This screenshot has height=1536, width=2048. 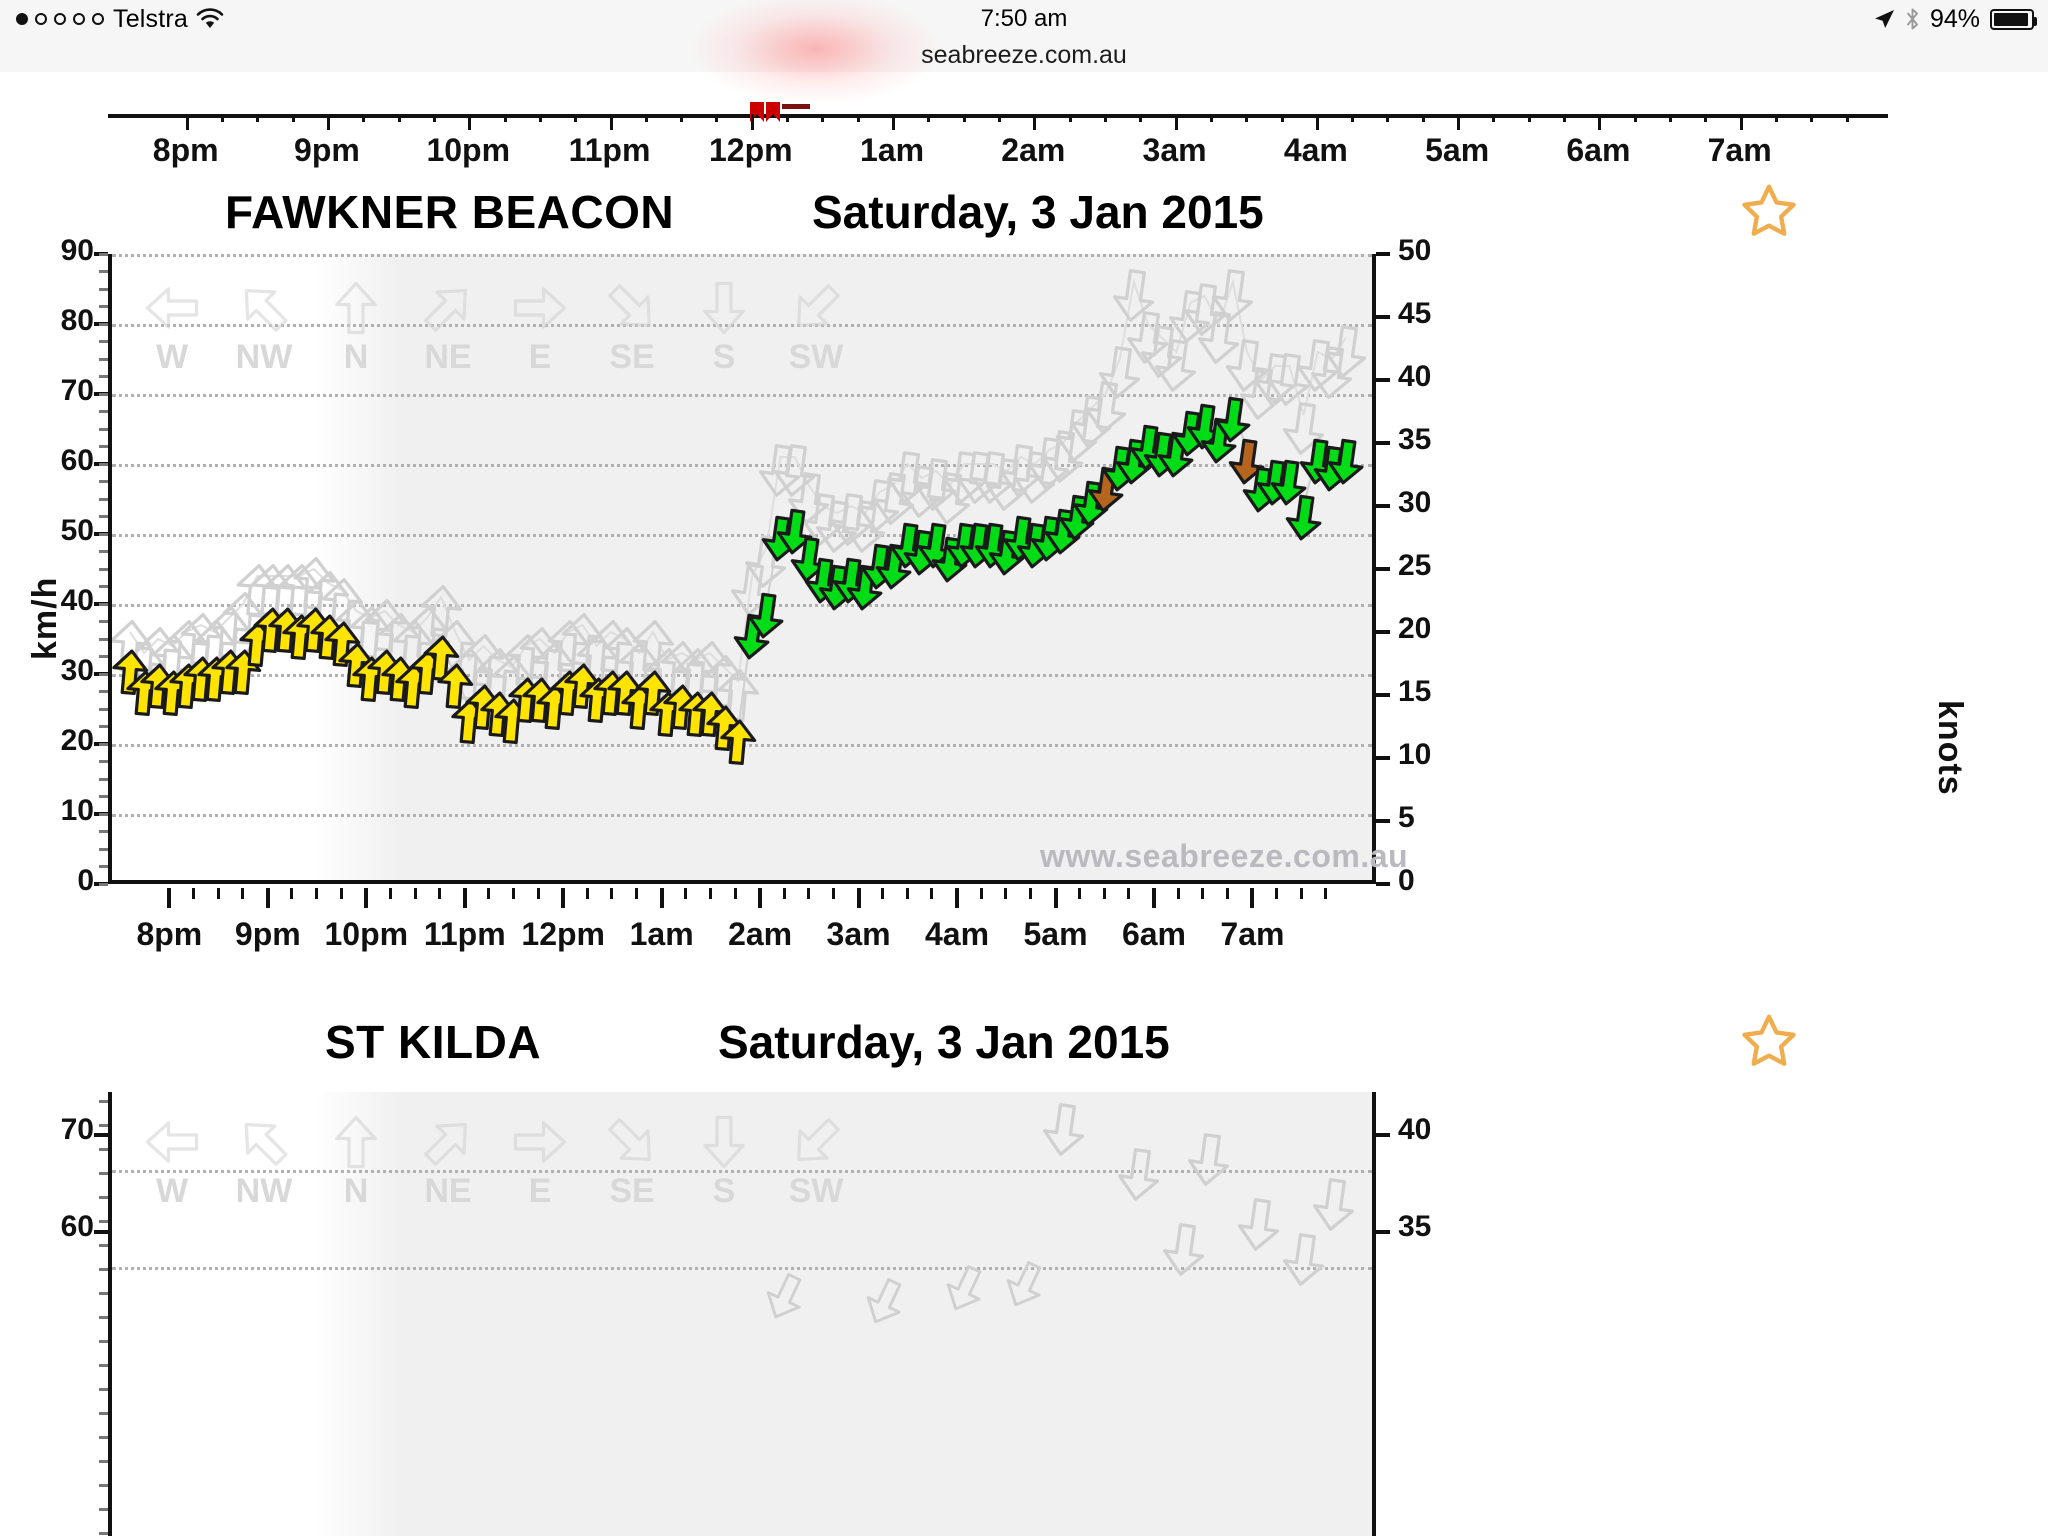 I want to click on y-axis-left-label: 20, so click(x=77, y=740).